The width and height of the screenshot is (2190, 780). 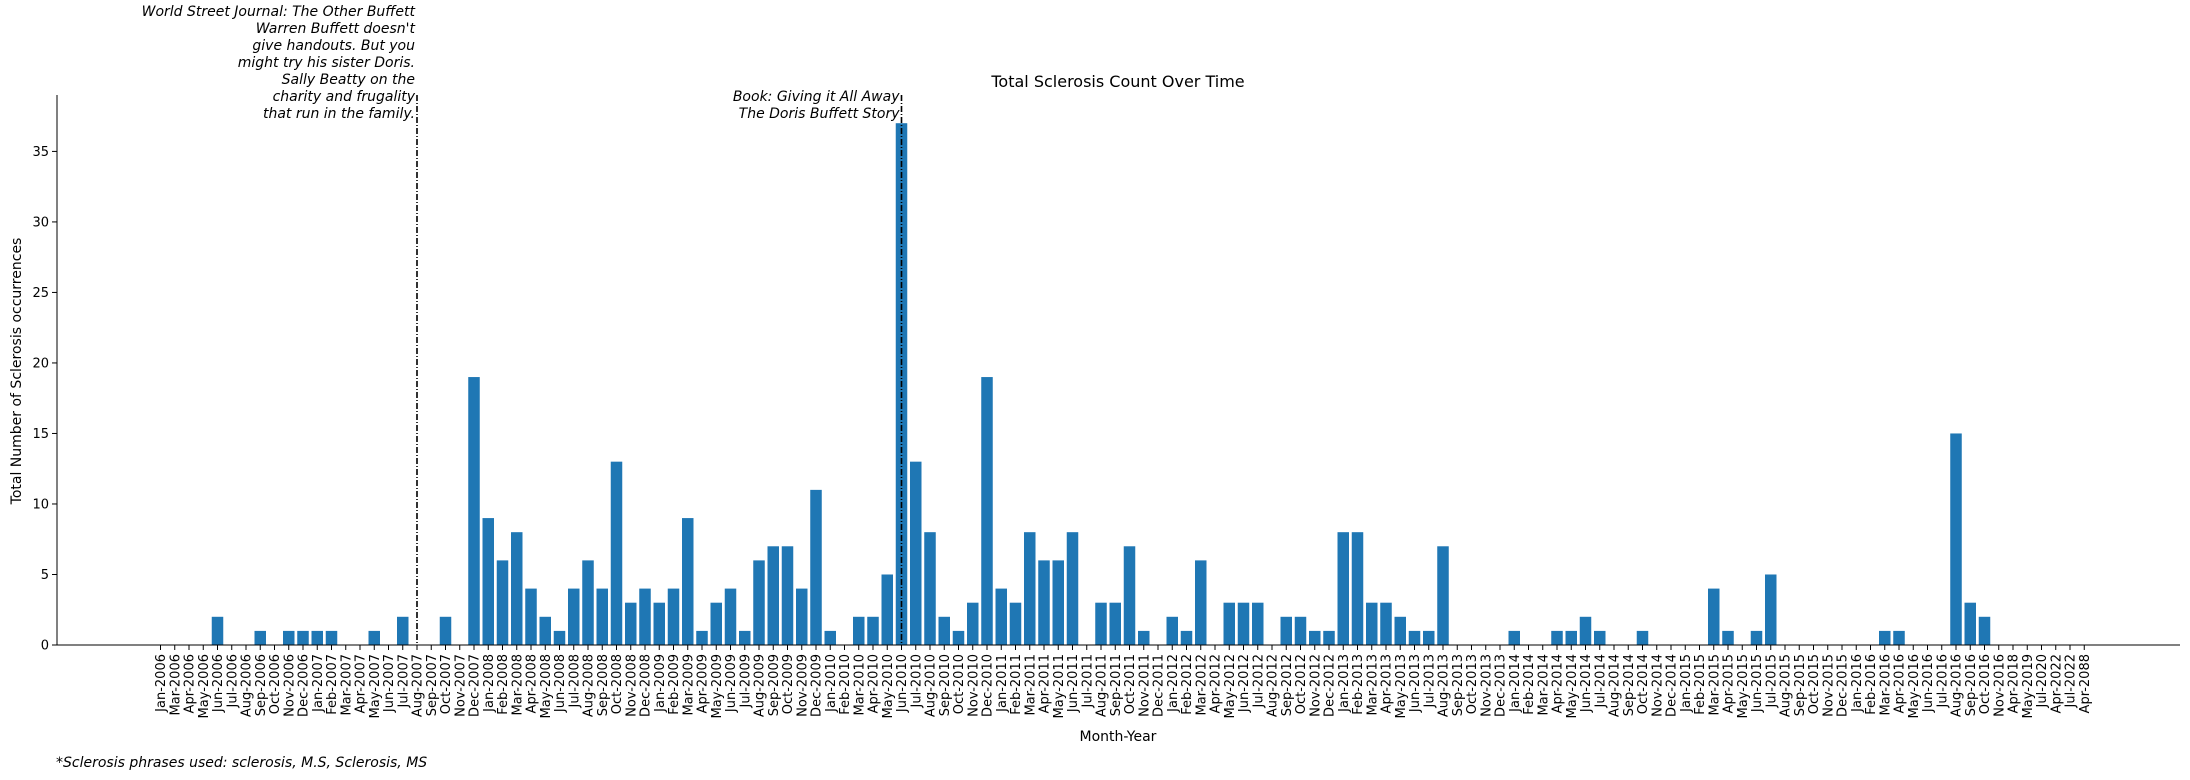 What do you see at coordinates (930, 588) in the screenshot?
I see `bar-Aug-2010` at bounding box center [930, 588].